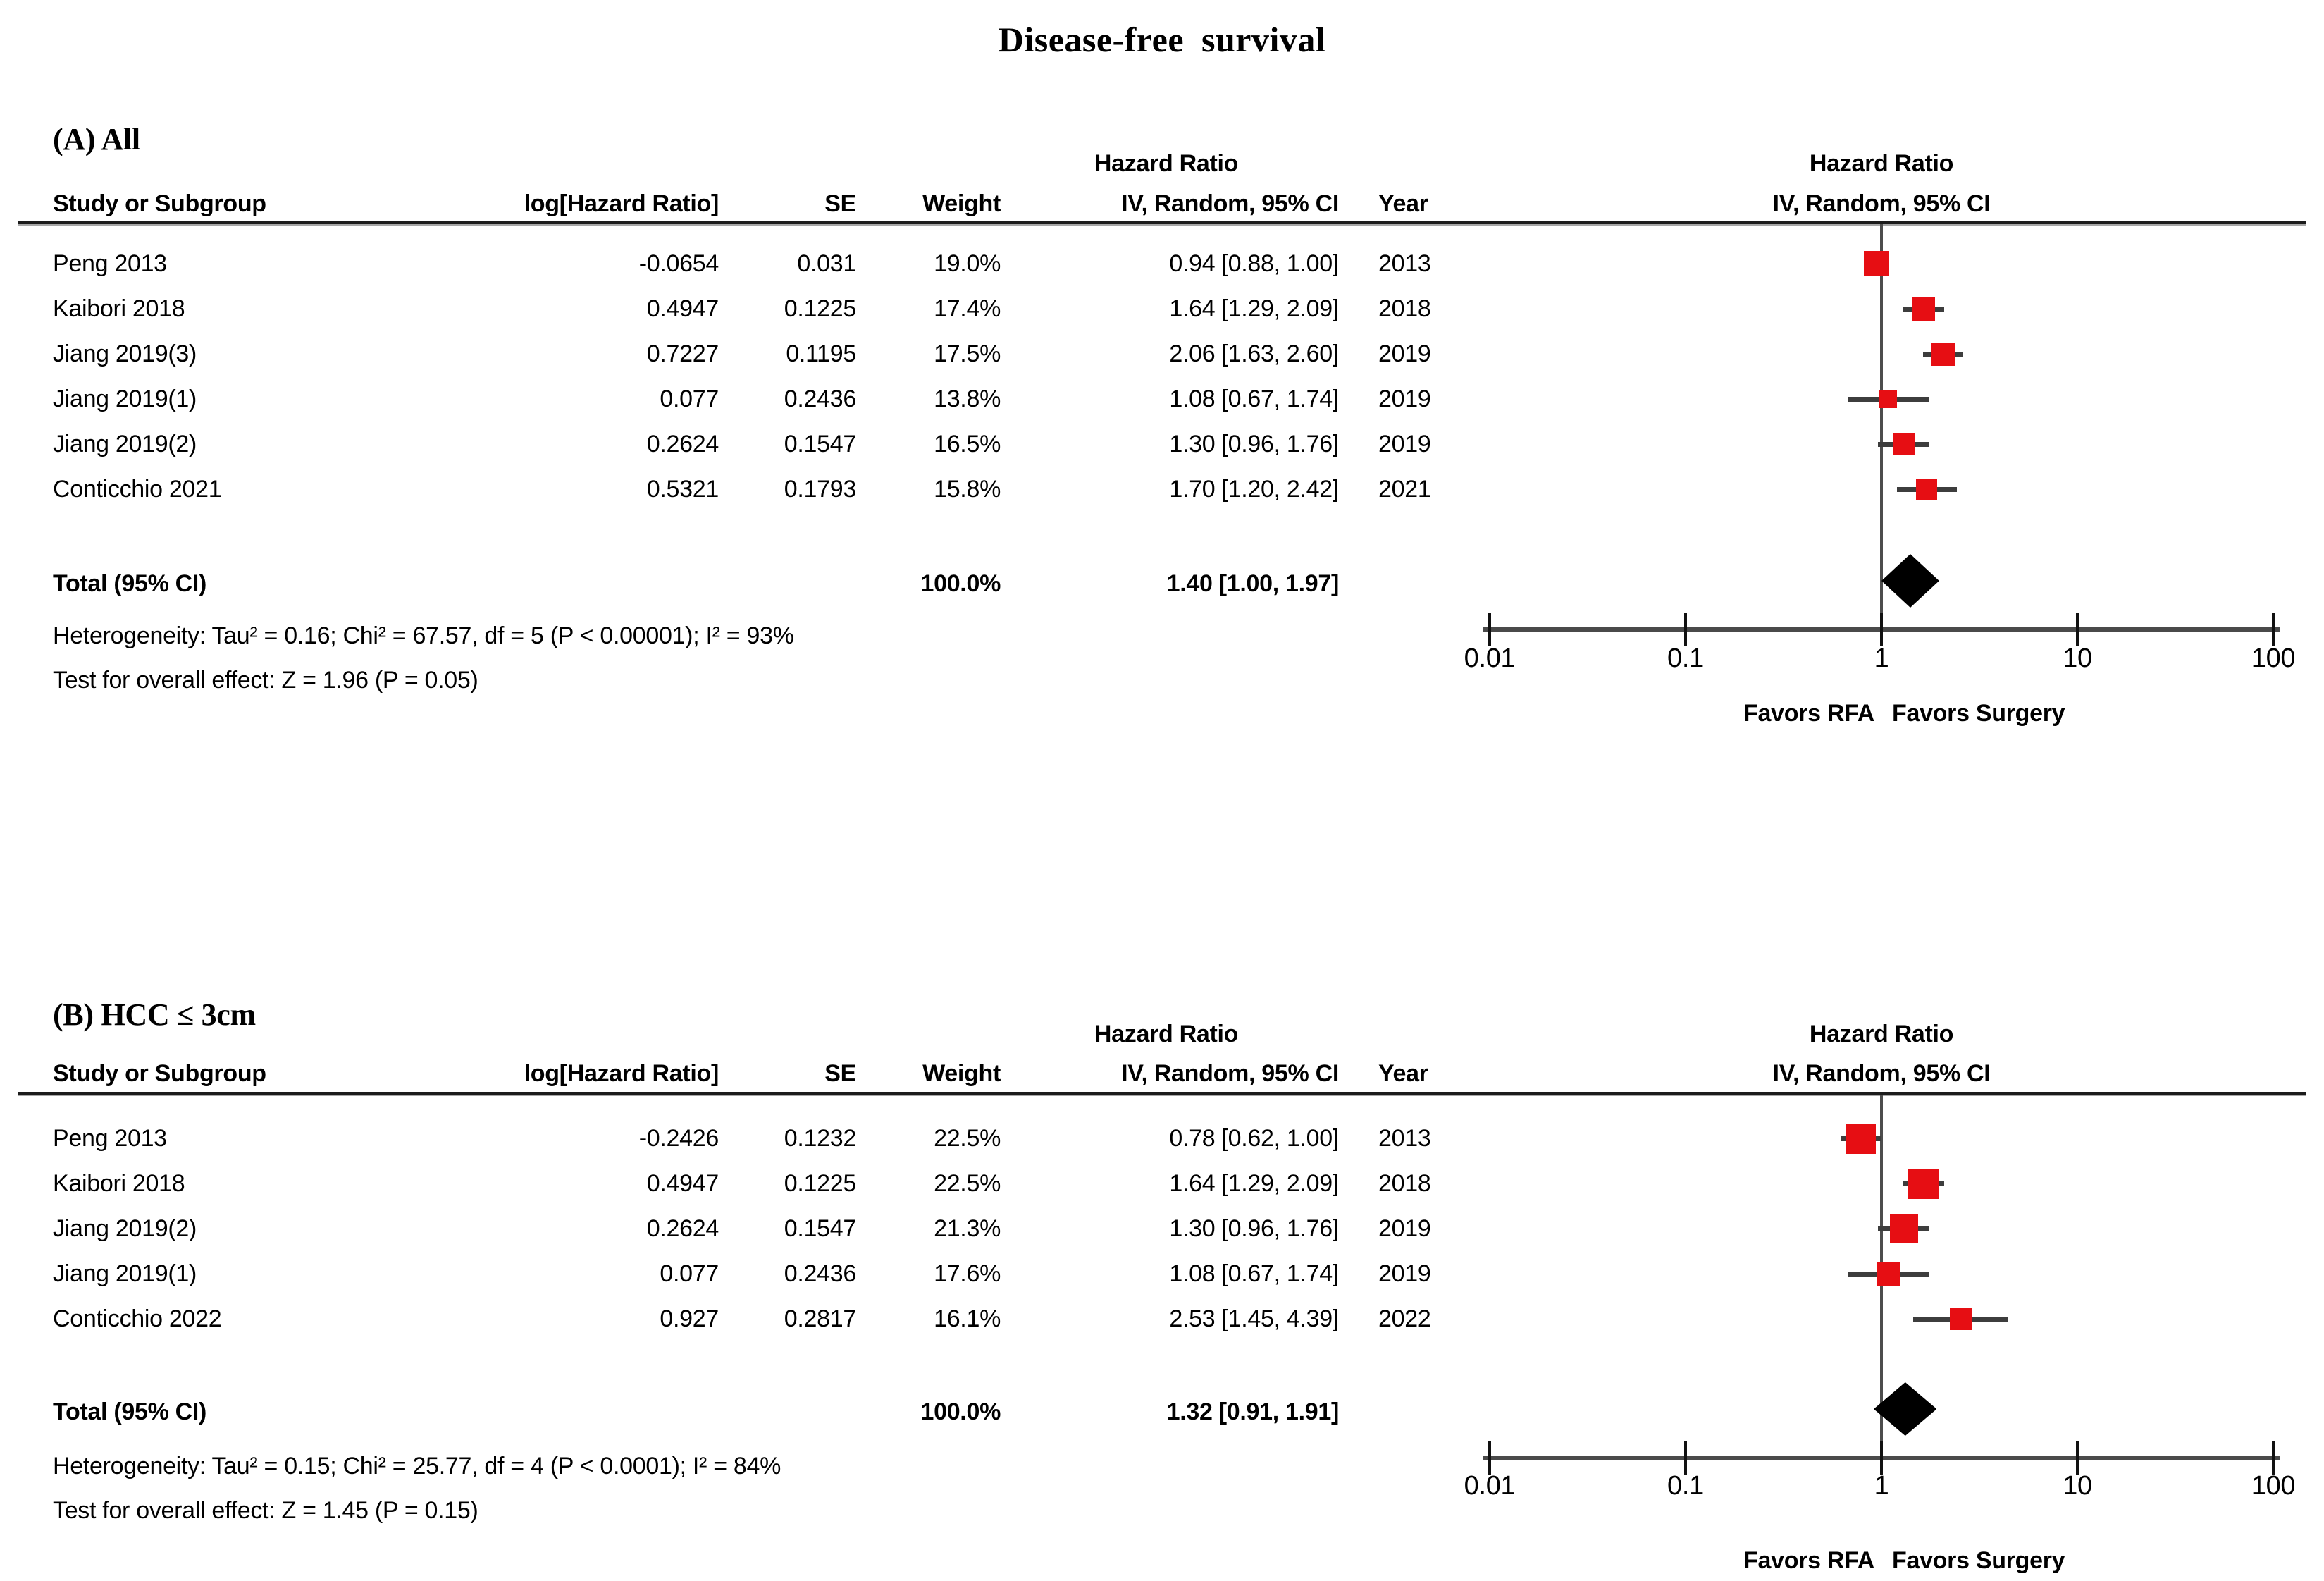 The width and height of the screenshot is (2324, 1581). I want to click on study-name: Conticchio 2021, so click(137, 490).